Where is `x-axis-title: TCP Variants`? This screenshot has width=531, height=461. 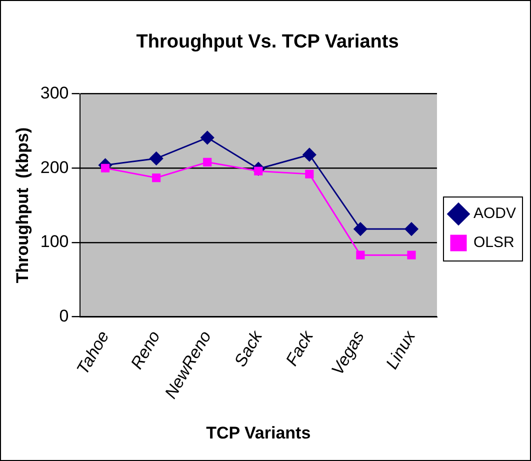
x-axis-title: TCP Variants is located at coordinates (258, 432).